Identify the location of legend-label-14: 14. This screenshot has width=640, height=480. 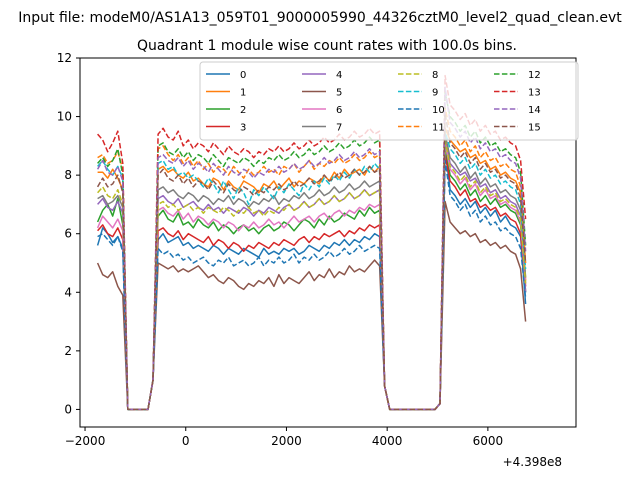
(534, 110).